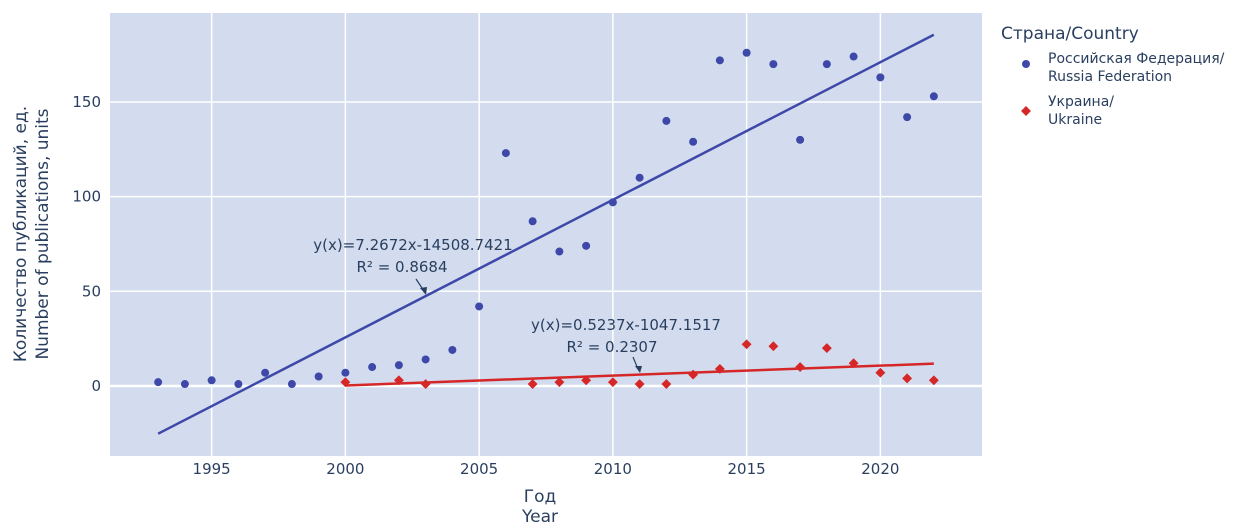 Image resolution: width=1242 pixels, height=526 pixels. What do you see at coordinates (880, 469) in the screenshot?
I see `x-tick-label: 2020` at bounding box center [880, 469].